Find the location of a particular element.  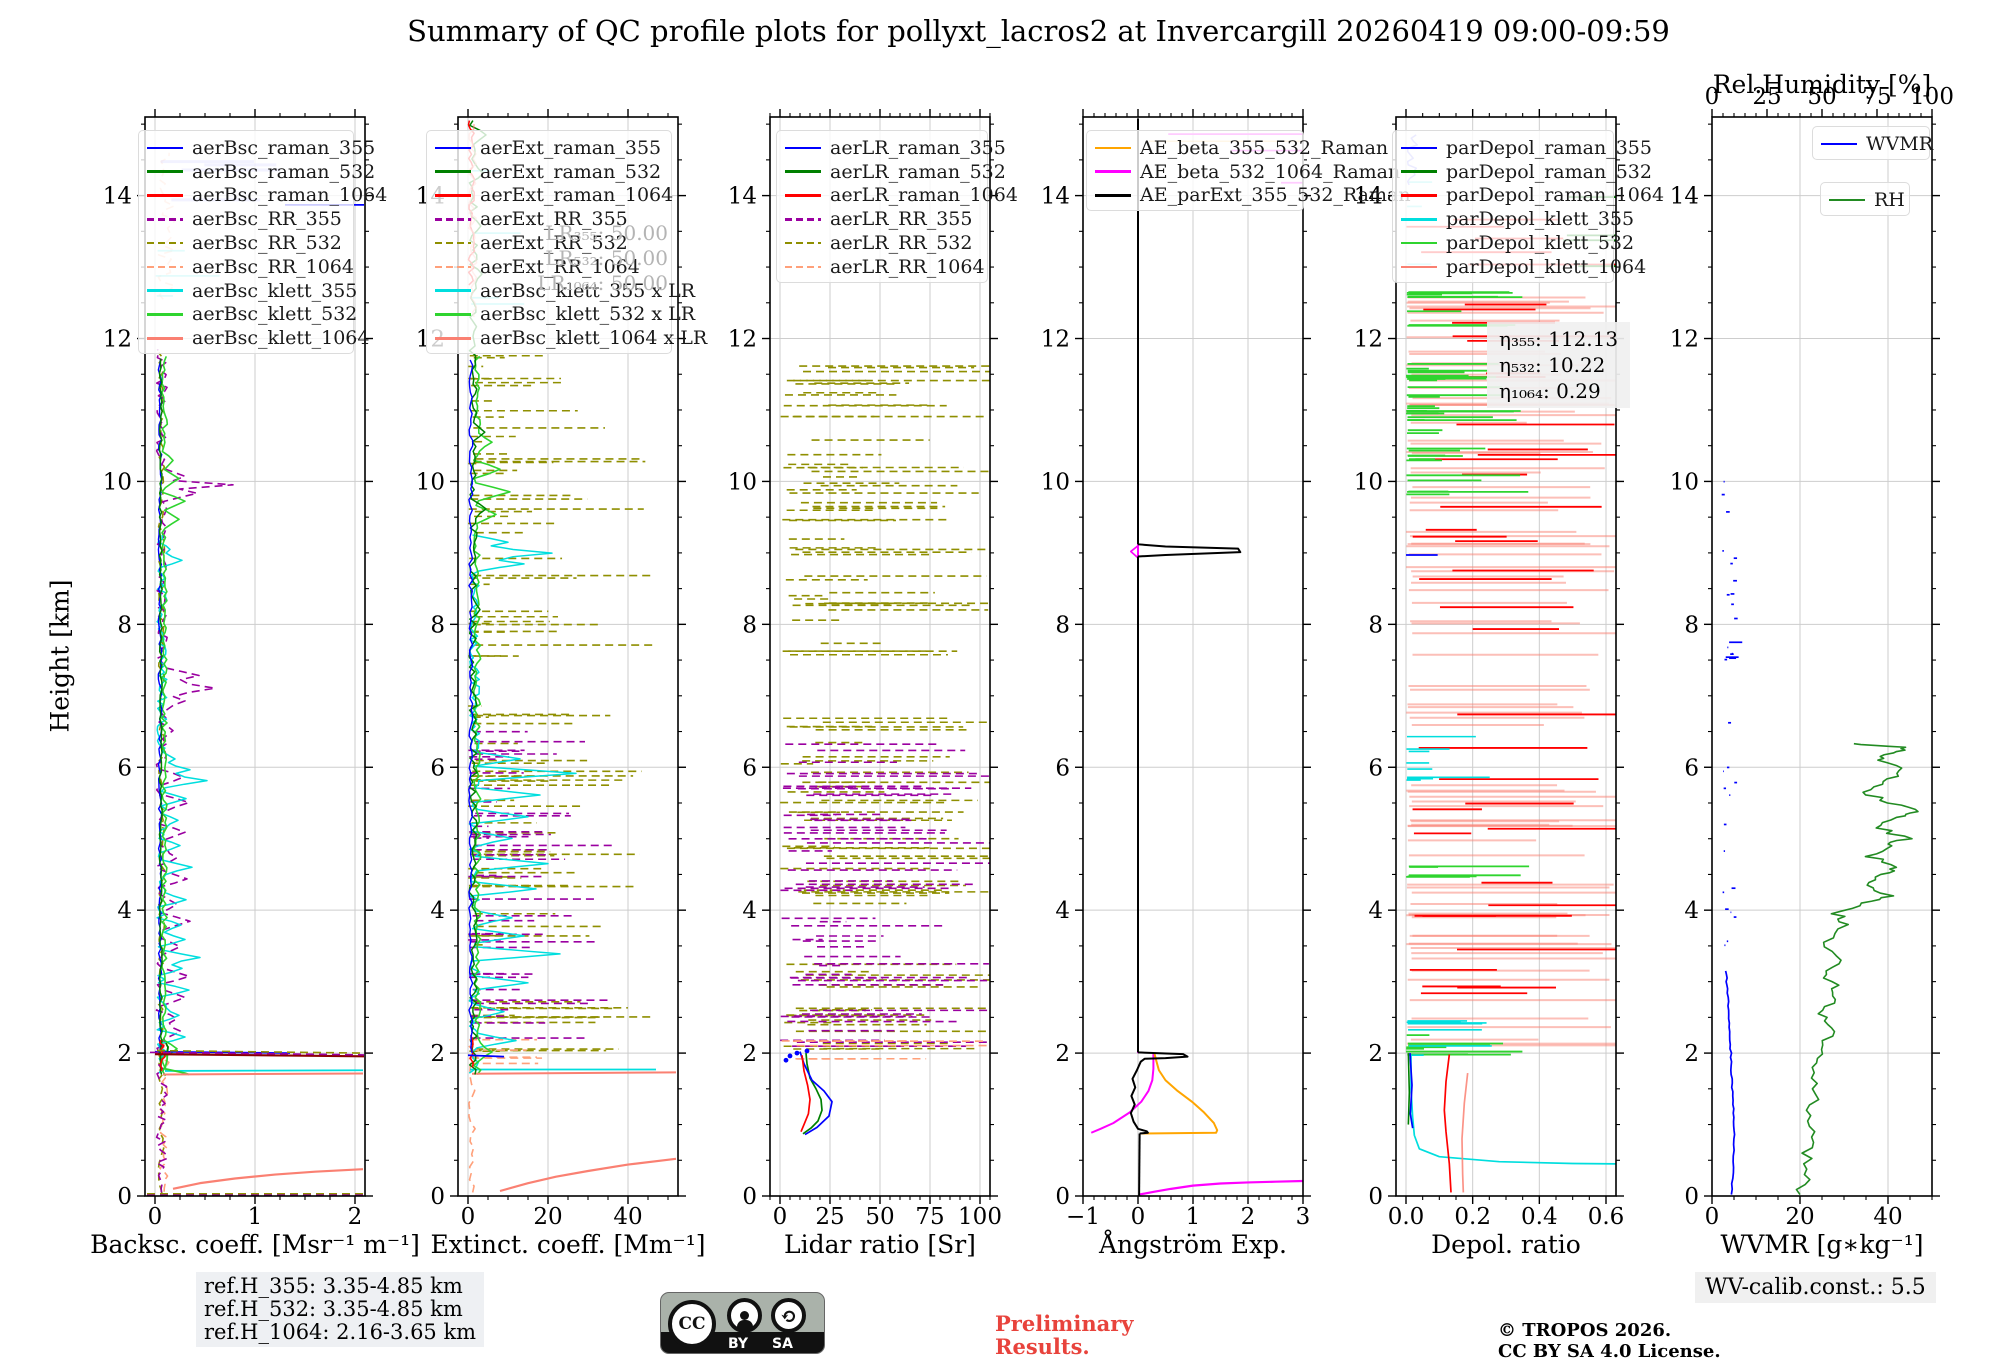

legend-entry: parDepol_raman_532 is located at coordinates (1526, 172).